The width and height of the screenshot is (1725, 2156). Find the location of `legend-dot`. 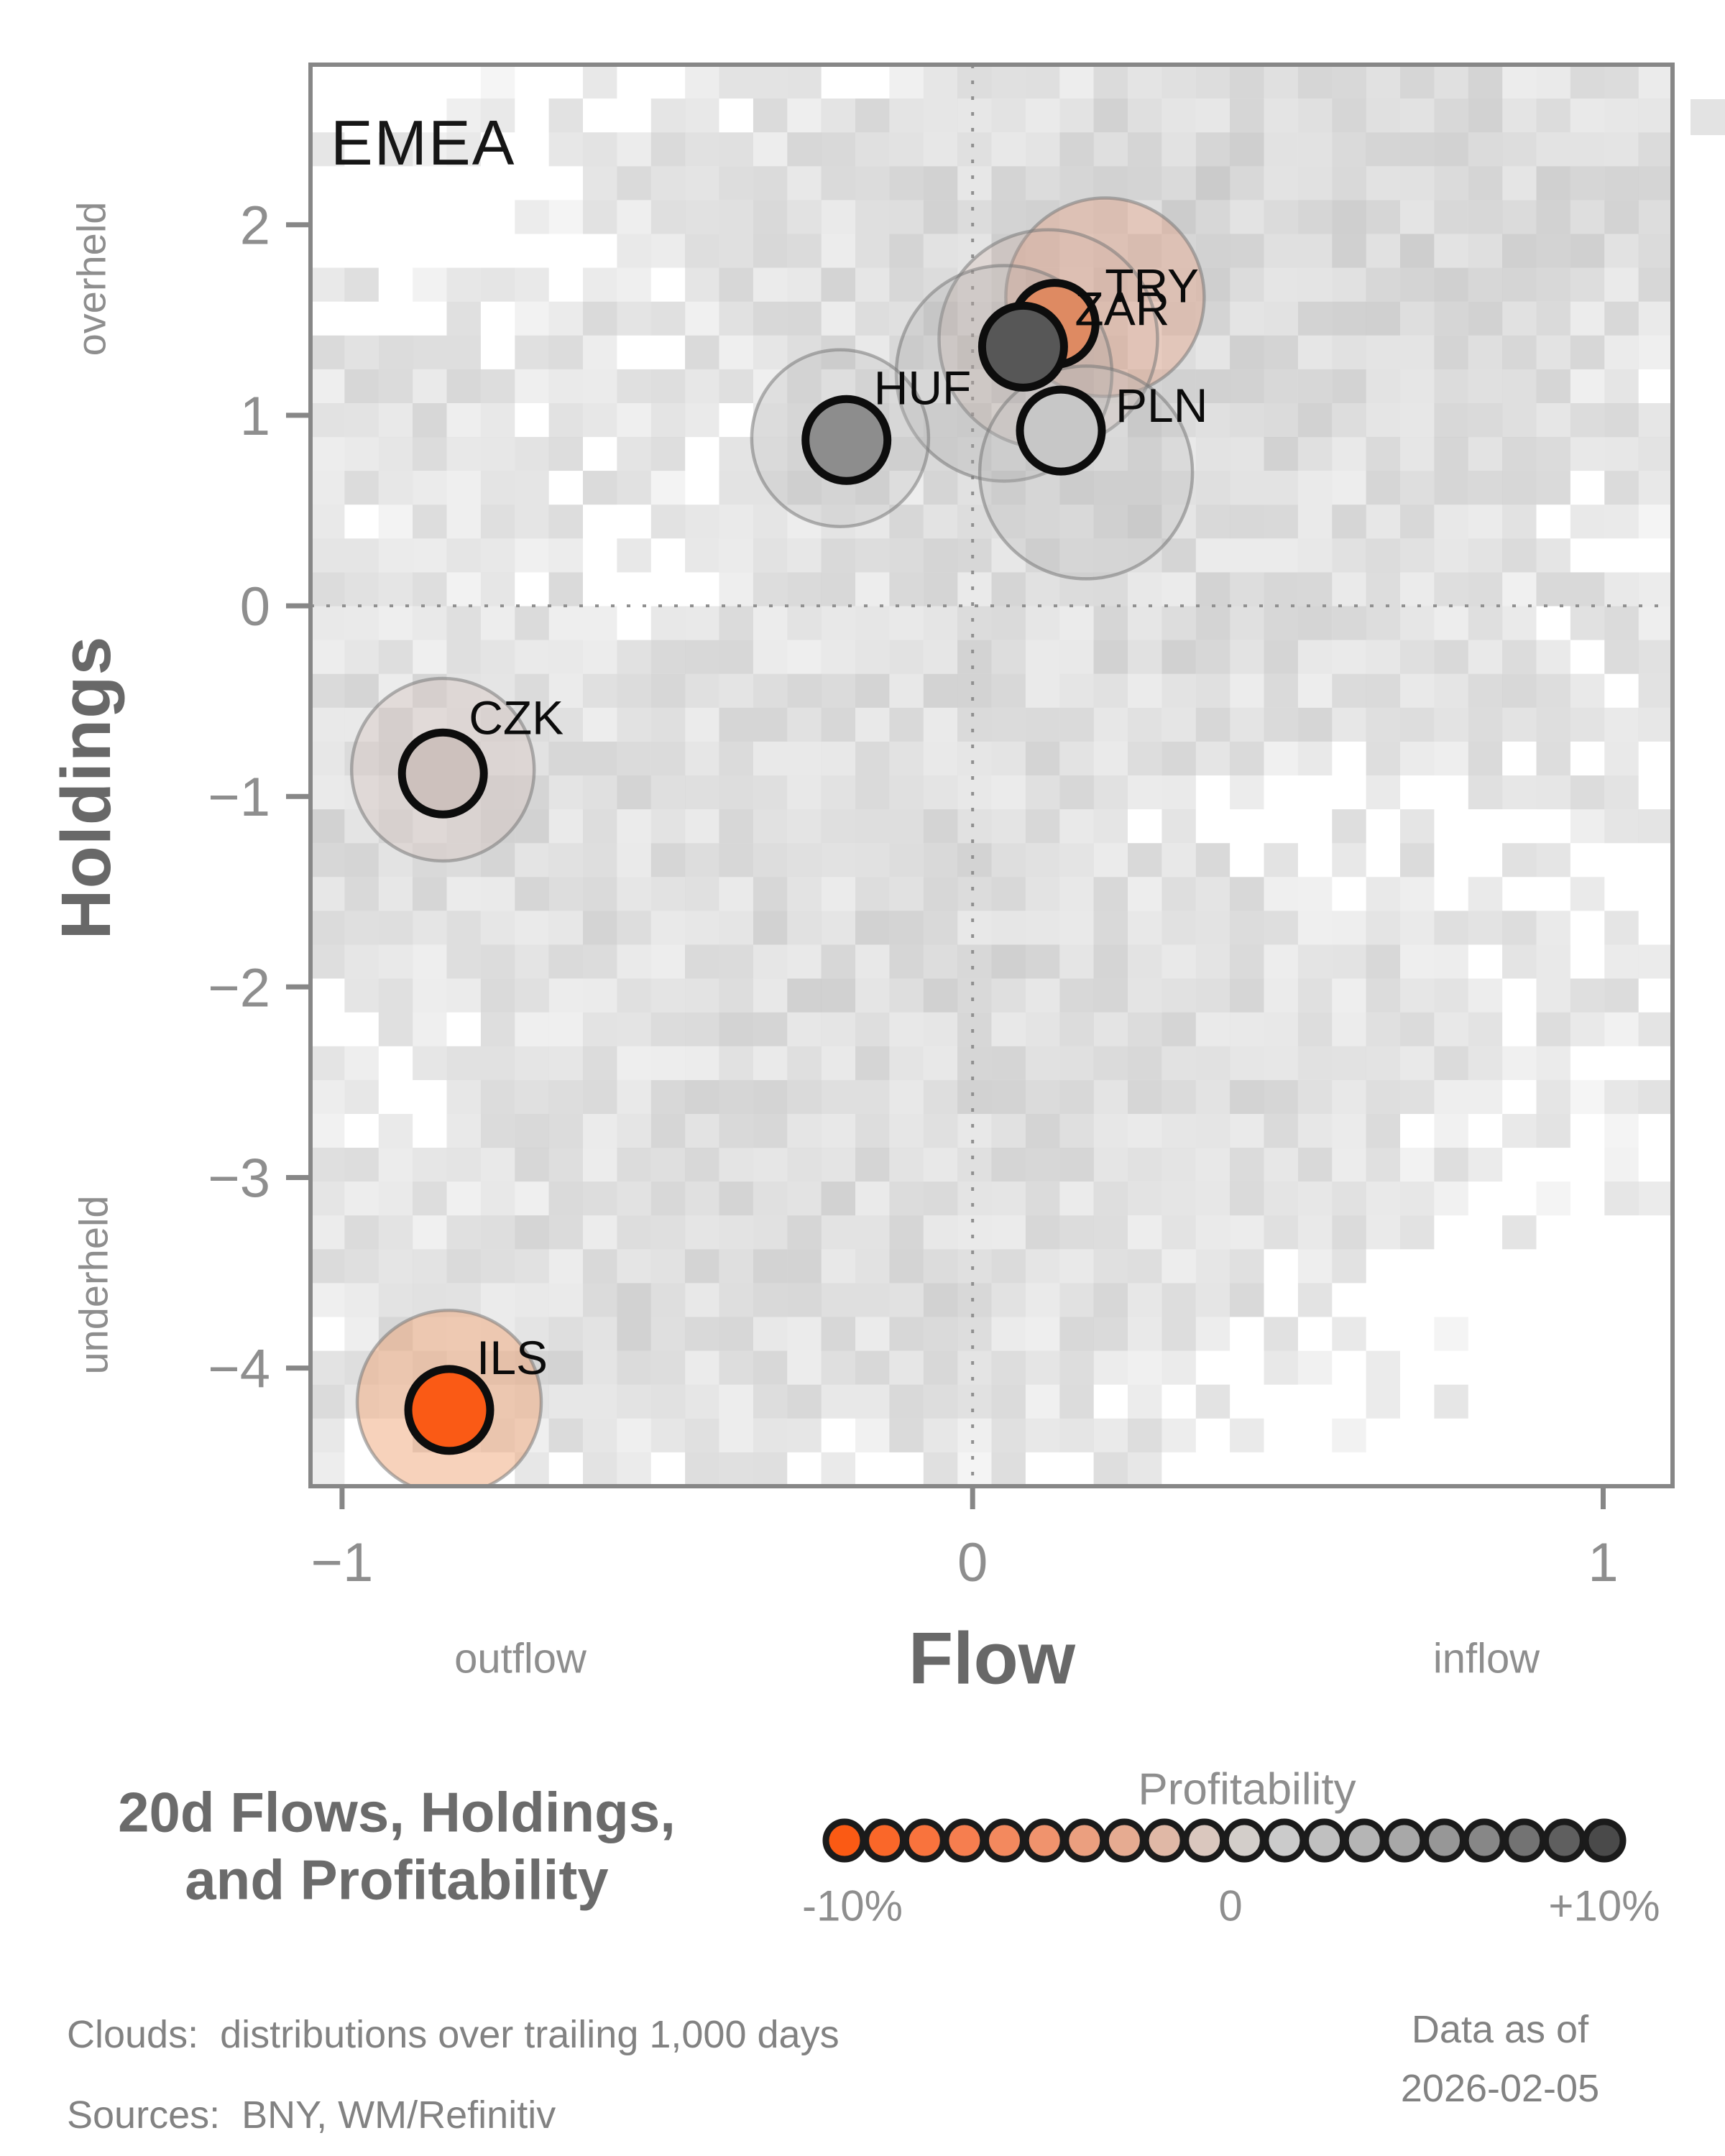

legend-dot is located at coordinates (924, 1840).